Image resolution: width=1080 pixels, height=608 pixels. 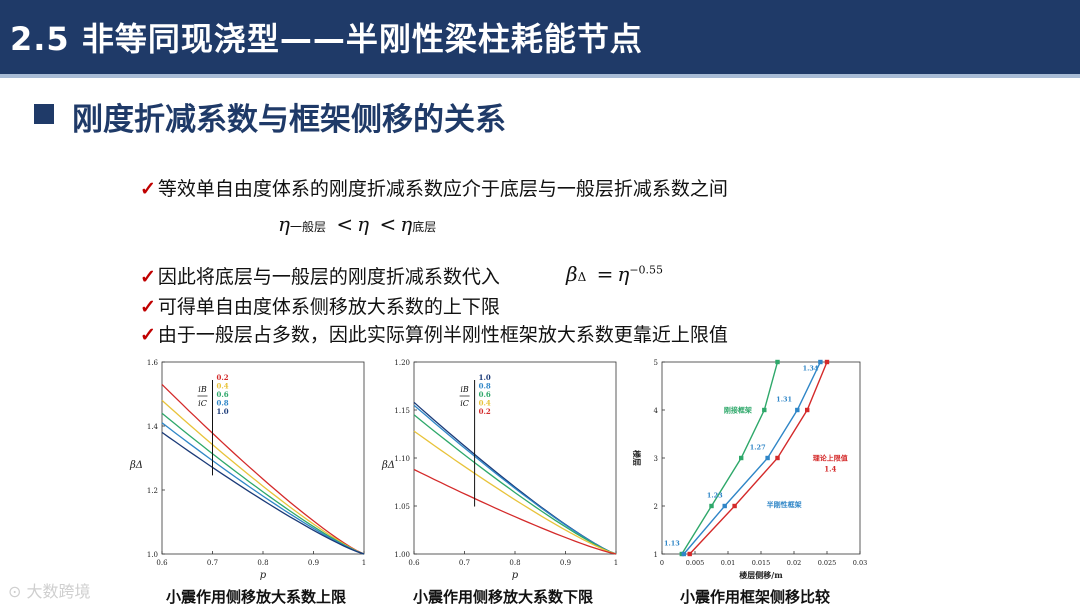 What do you see at coordinates (755, 597) in the screenshot?
I see `caption-drift-compare: 小震作用框架侧移比较` at bounding box center [755, 597].